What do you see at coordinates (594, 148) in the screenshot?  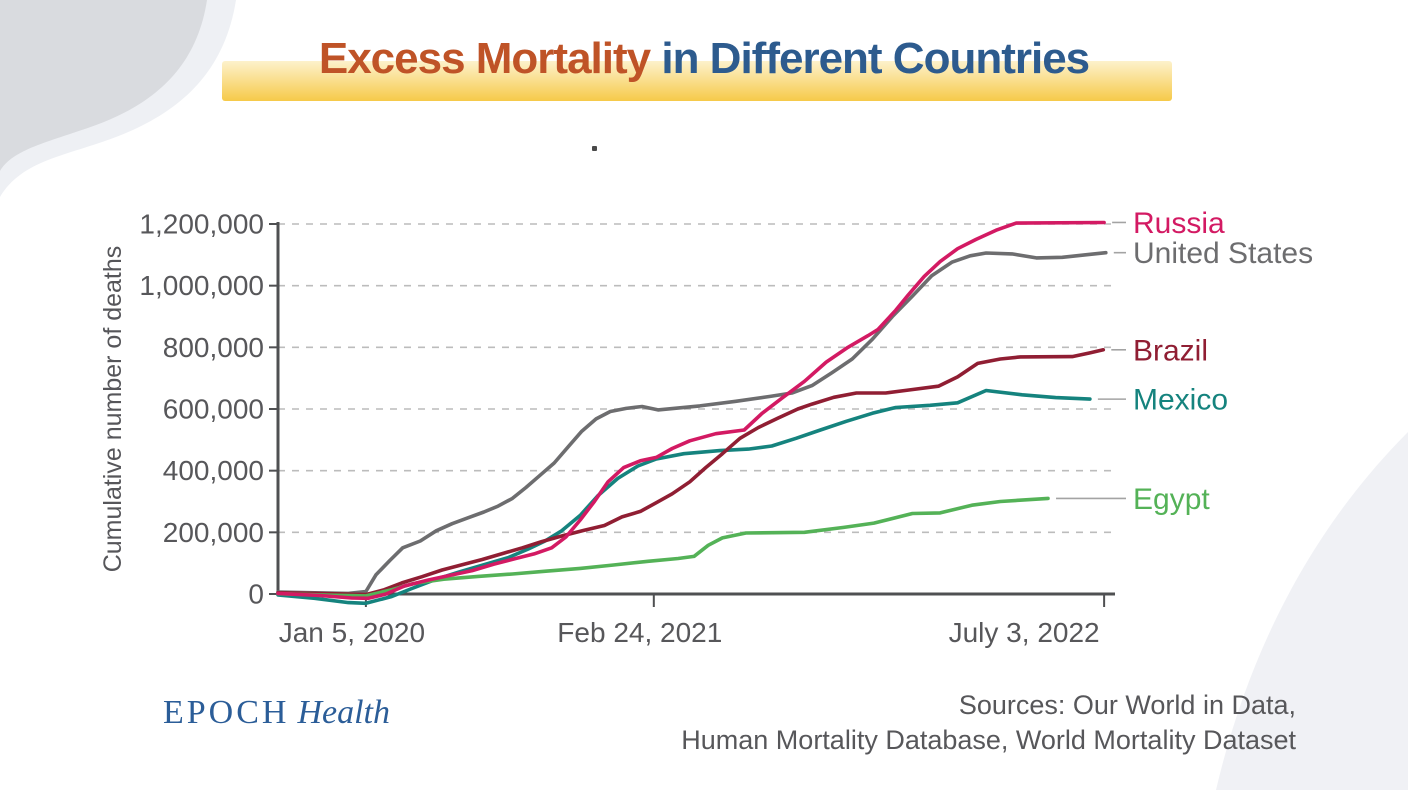 I see `stray-dot` at bounding box center [594, 148].